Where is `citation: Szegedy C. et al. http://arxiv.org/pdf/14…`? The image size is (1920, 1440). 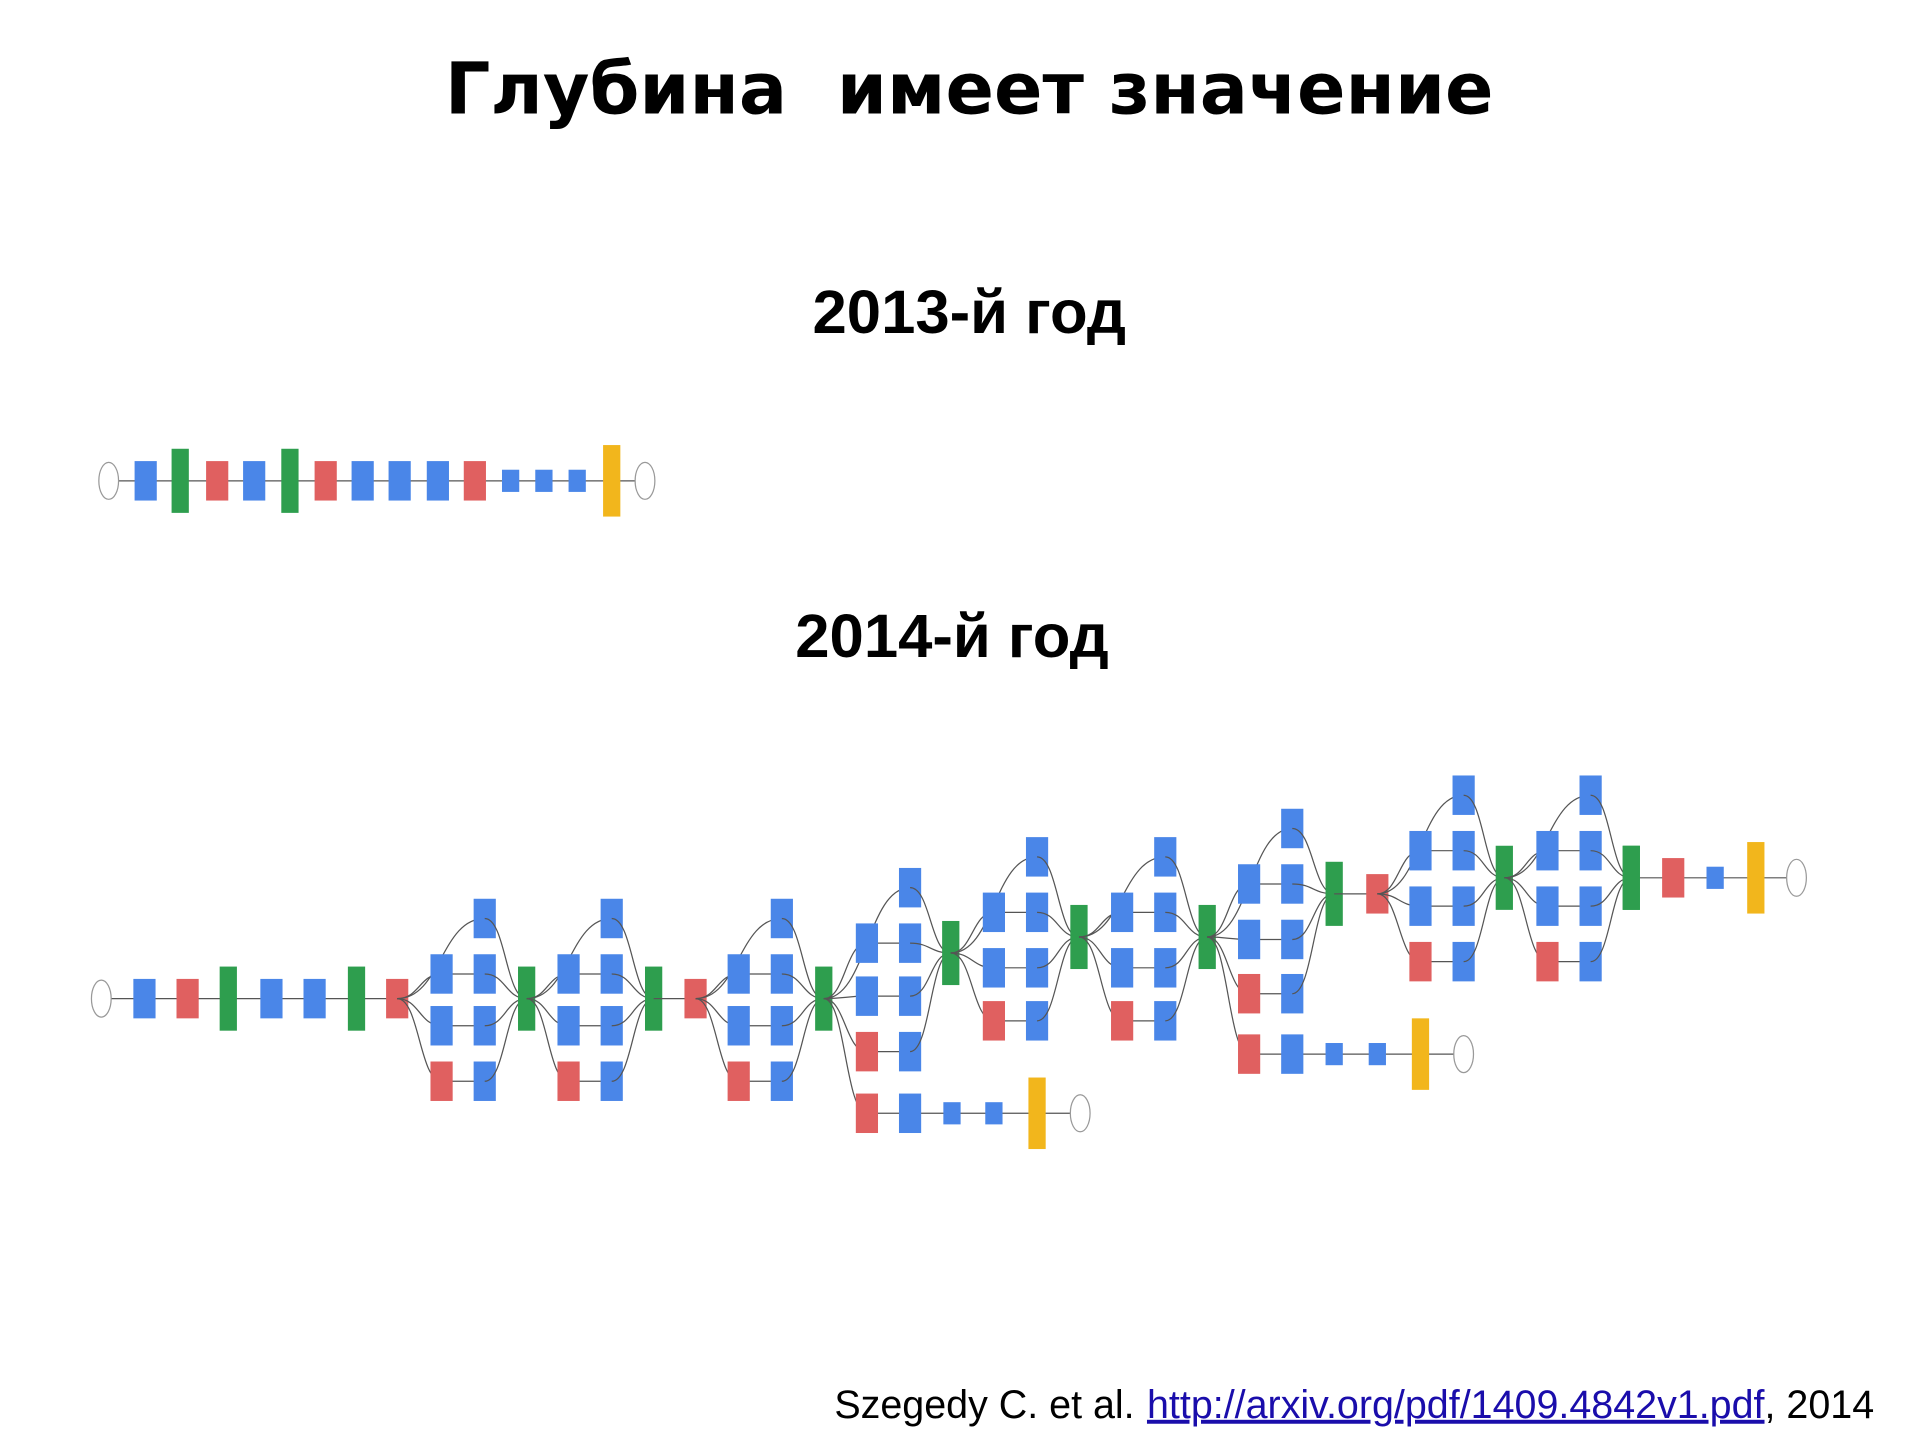 citation: Szegedy C. et al. http://arxiv.org/pdf/14… is located at coordinates (1354, 1405).